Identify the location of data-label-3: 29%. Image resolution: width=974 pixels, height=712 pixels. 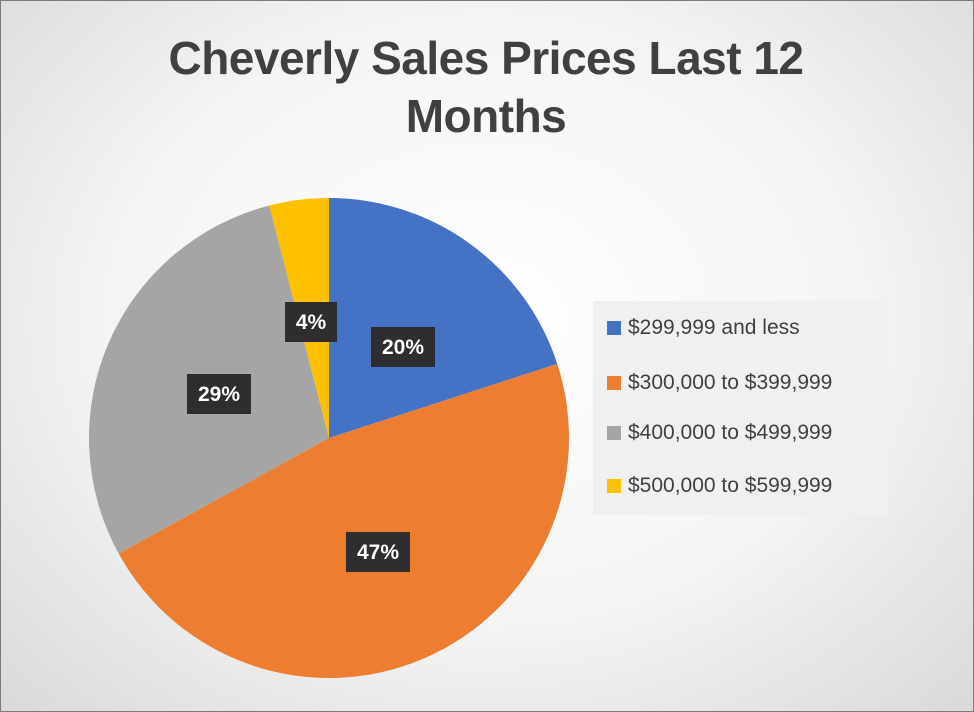
(219, 394).